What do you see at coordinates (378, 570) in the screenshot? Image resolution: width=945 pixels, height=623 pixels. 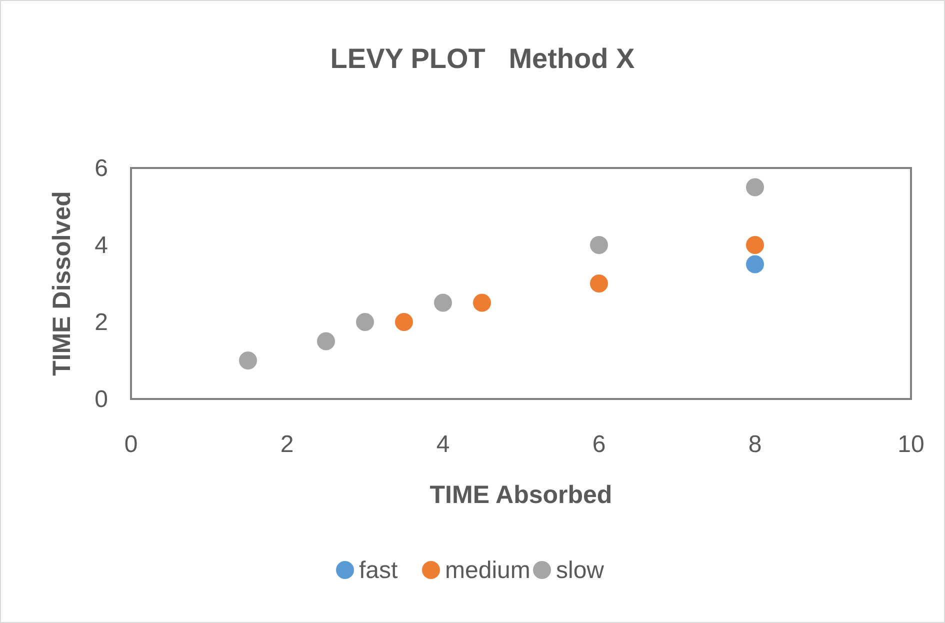 I see `legend-label: fast` at bounding box center [378, 570].